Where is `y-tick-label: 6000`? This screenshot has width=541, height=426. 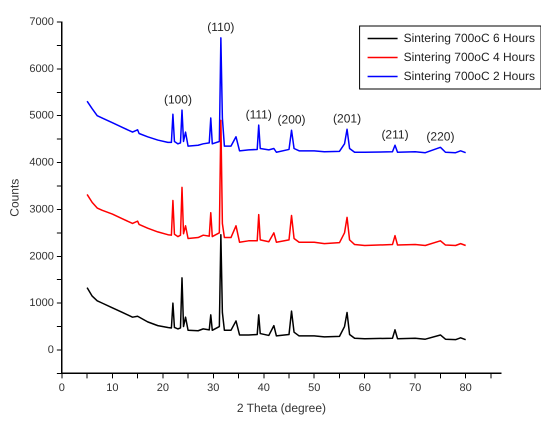
y-tick-label: 6000 is located at coordinates (41, 68).